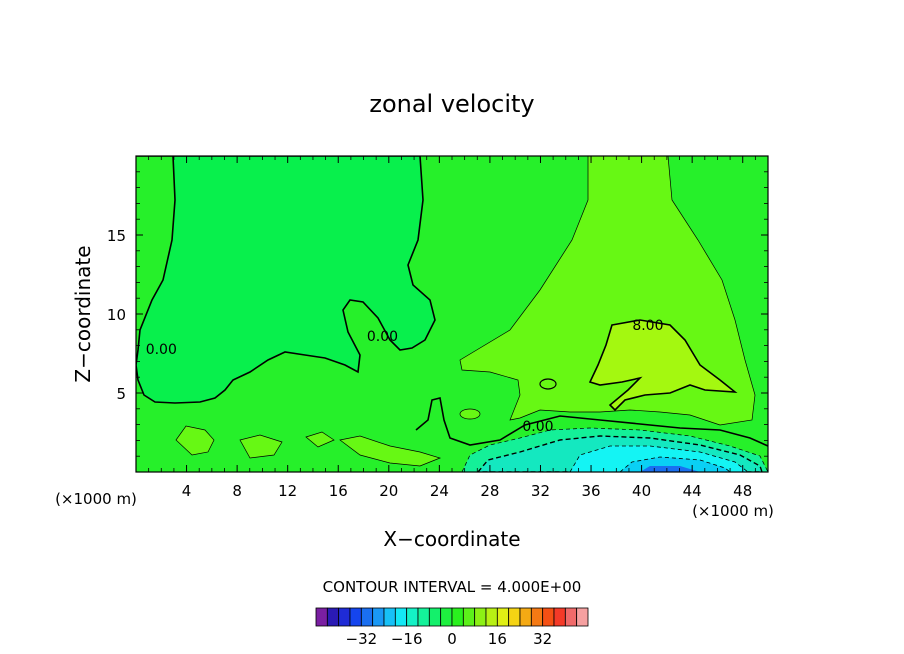 Image resolution: width=904 pixels, height=654 pixels. Describe the element at coordinates (540, 491) in the screenshot. I see `x-tick-label: 32` at that location.